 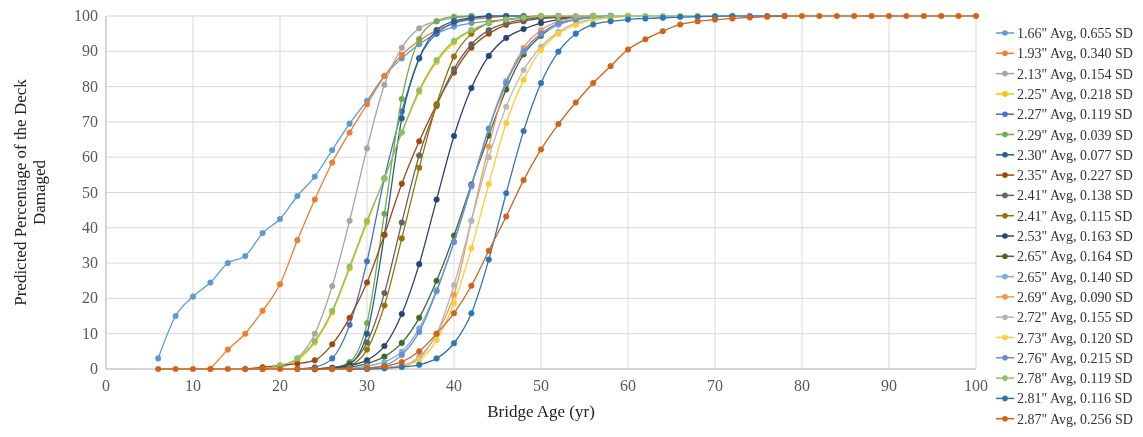 What do you see at coordinates (1075, 74) in the screenshot?
I see `legend-label: 2.13" Avg, 0.154 SD` at bounding box center [1075, 74].